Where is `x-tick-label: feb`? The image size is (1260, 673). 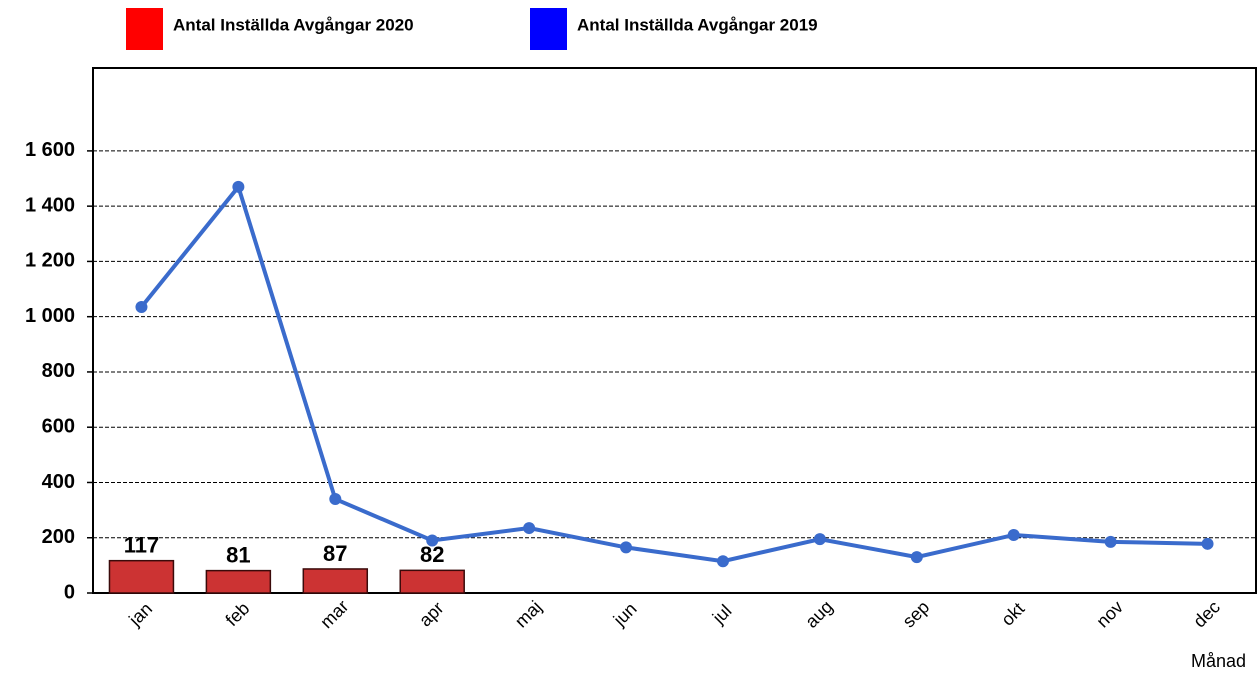
x-tick-label: feb is located at coordinates (238, 614).